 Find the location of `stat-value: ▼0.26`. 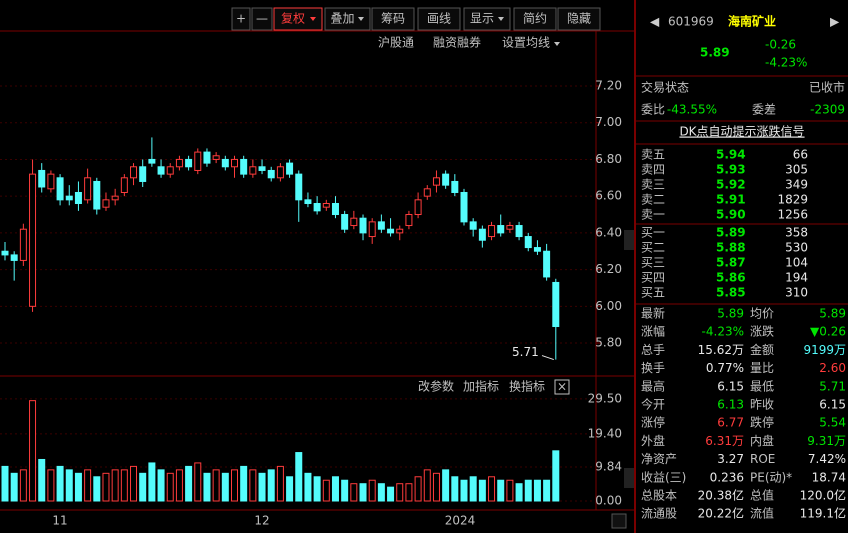

stat-value: ▼0.26 is located at coordinates (828, 332).